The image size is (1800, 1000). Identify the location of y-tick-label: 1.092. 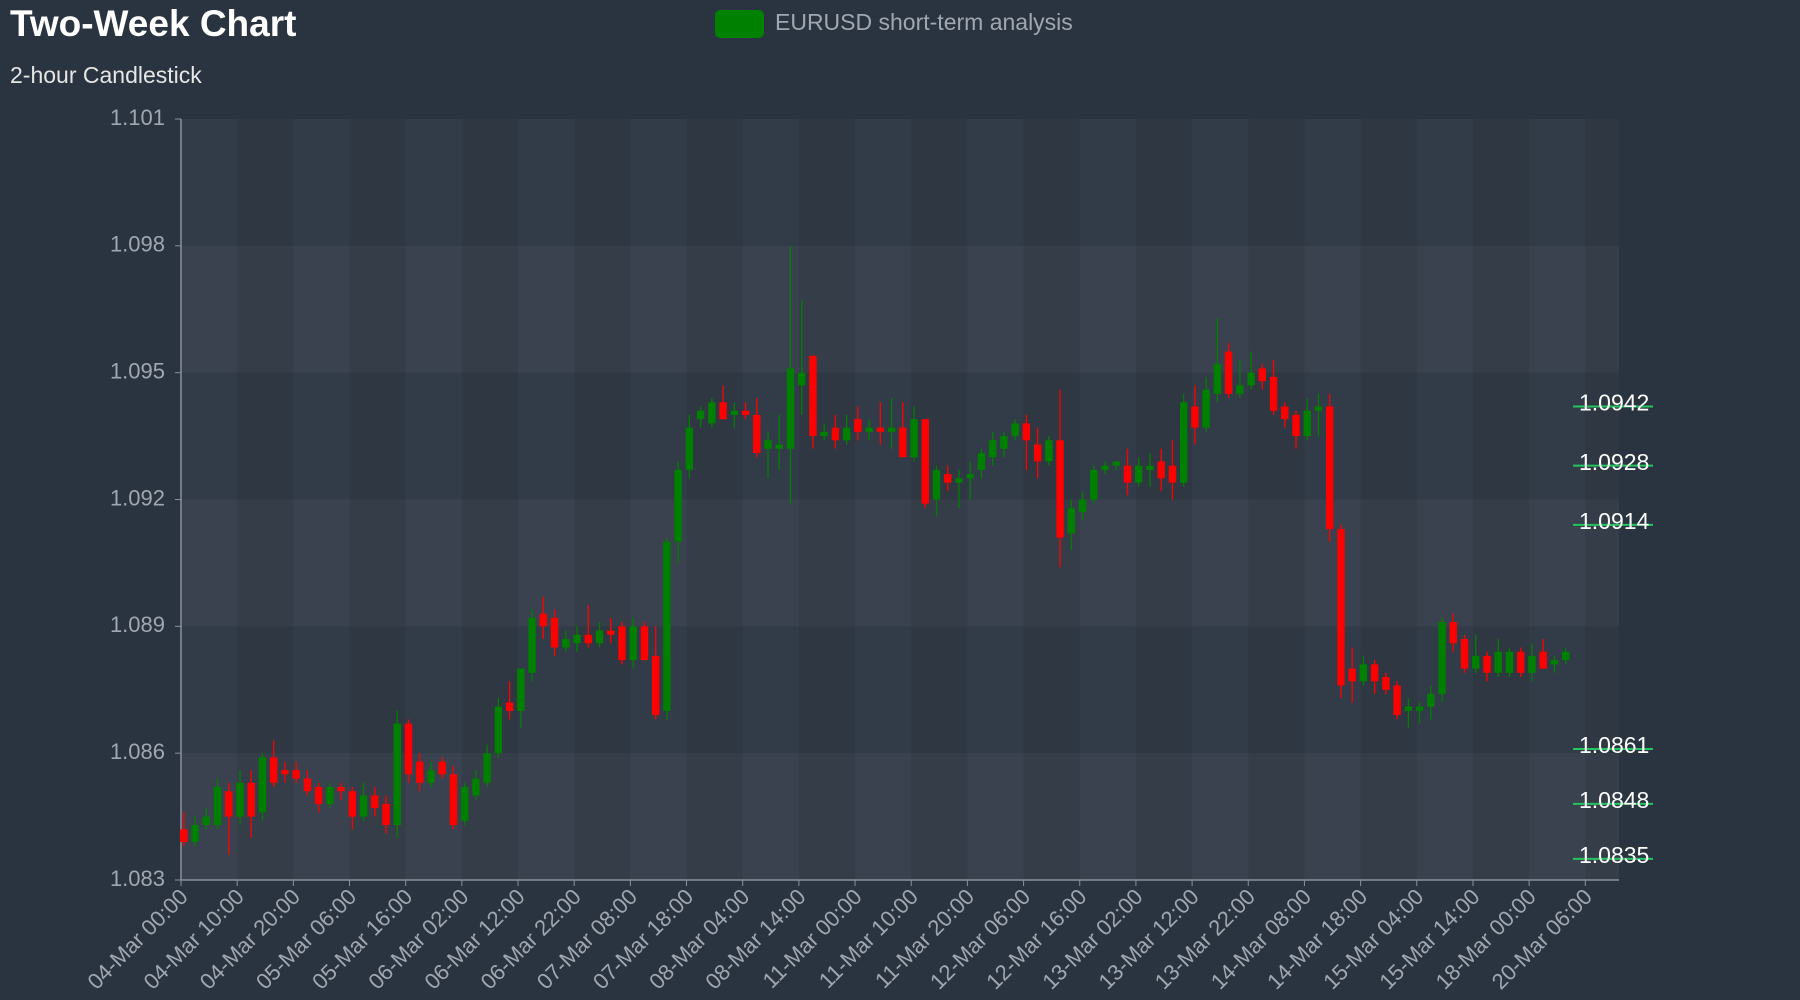
(137, 497).